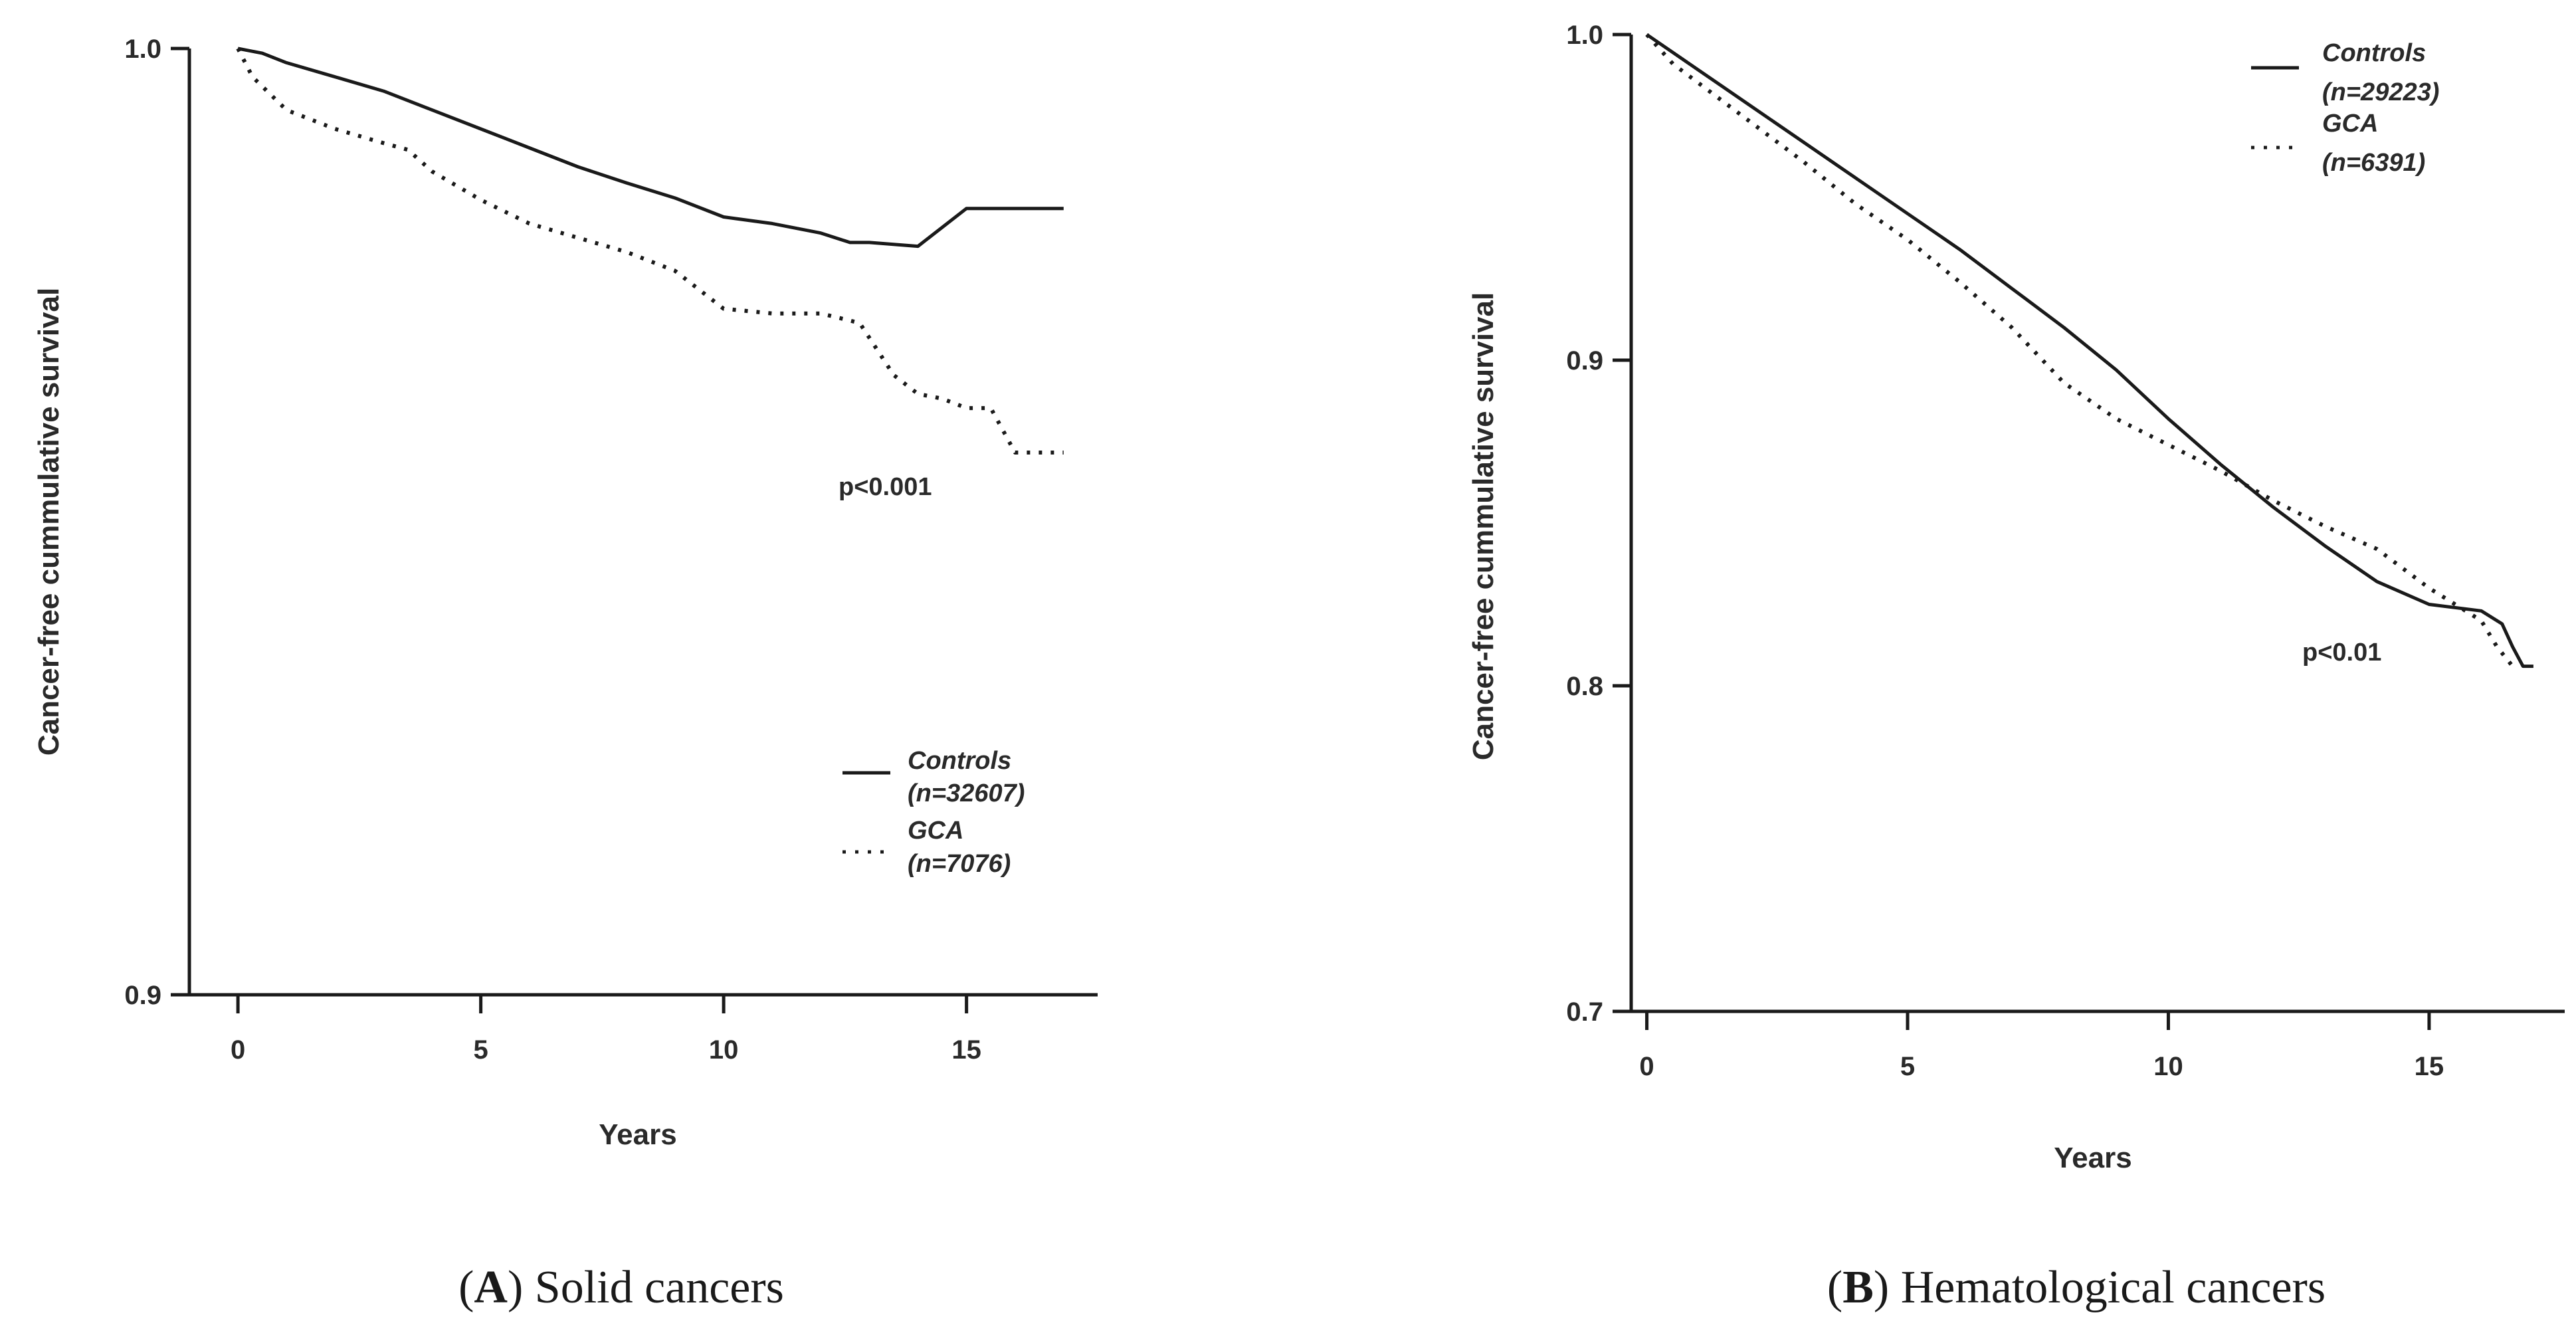 The width and height of the screenshot is (2576, 1337). I want to click on panel-b-y-tick-label: 0.9, so click(1584, 360).